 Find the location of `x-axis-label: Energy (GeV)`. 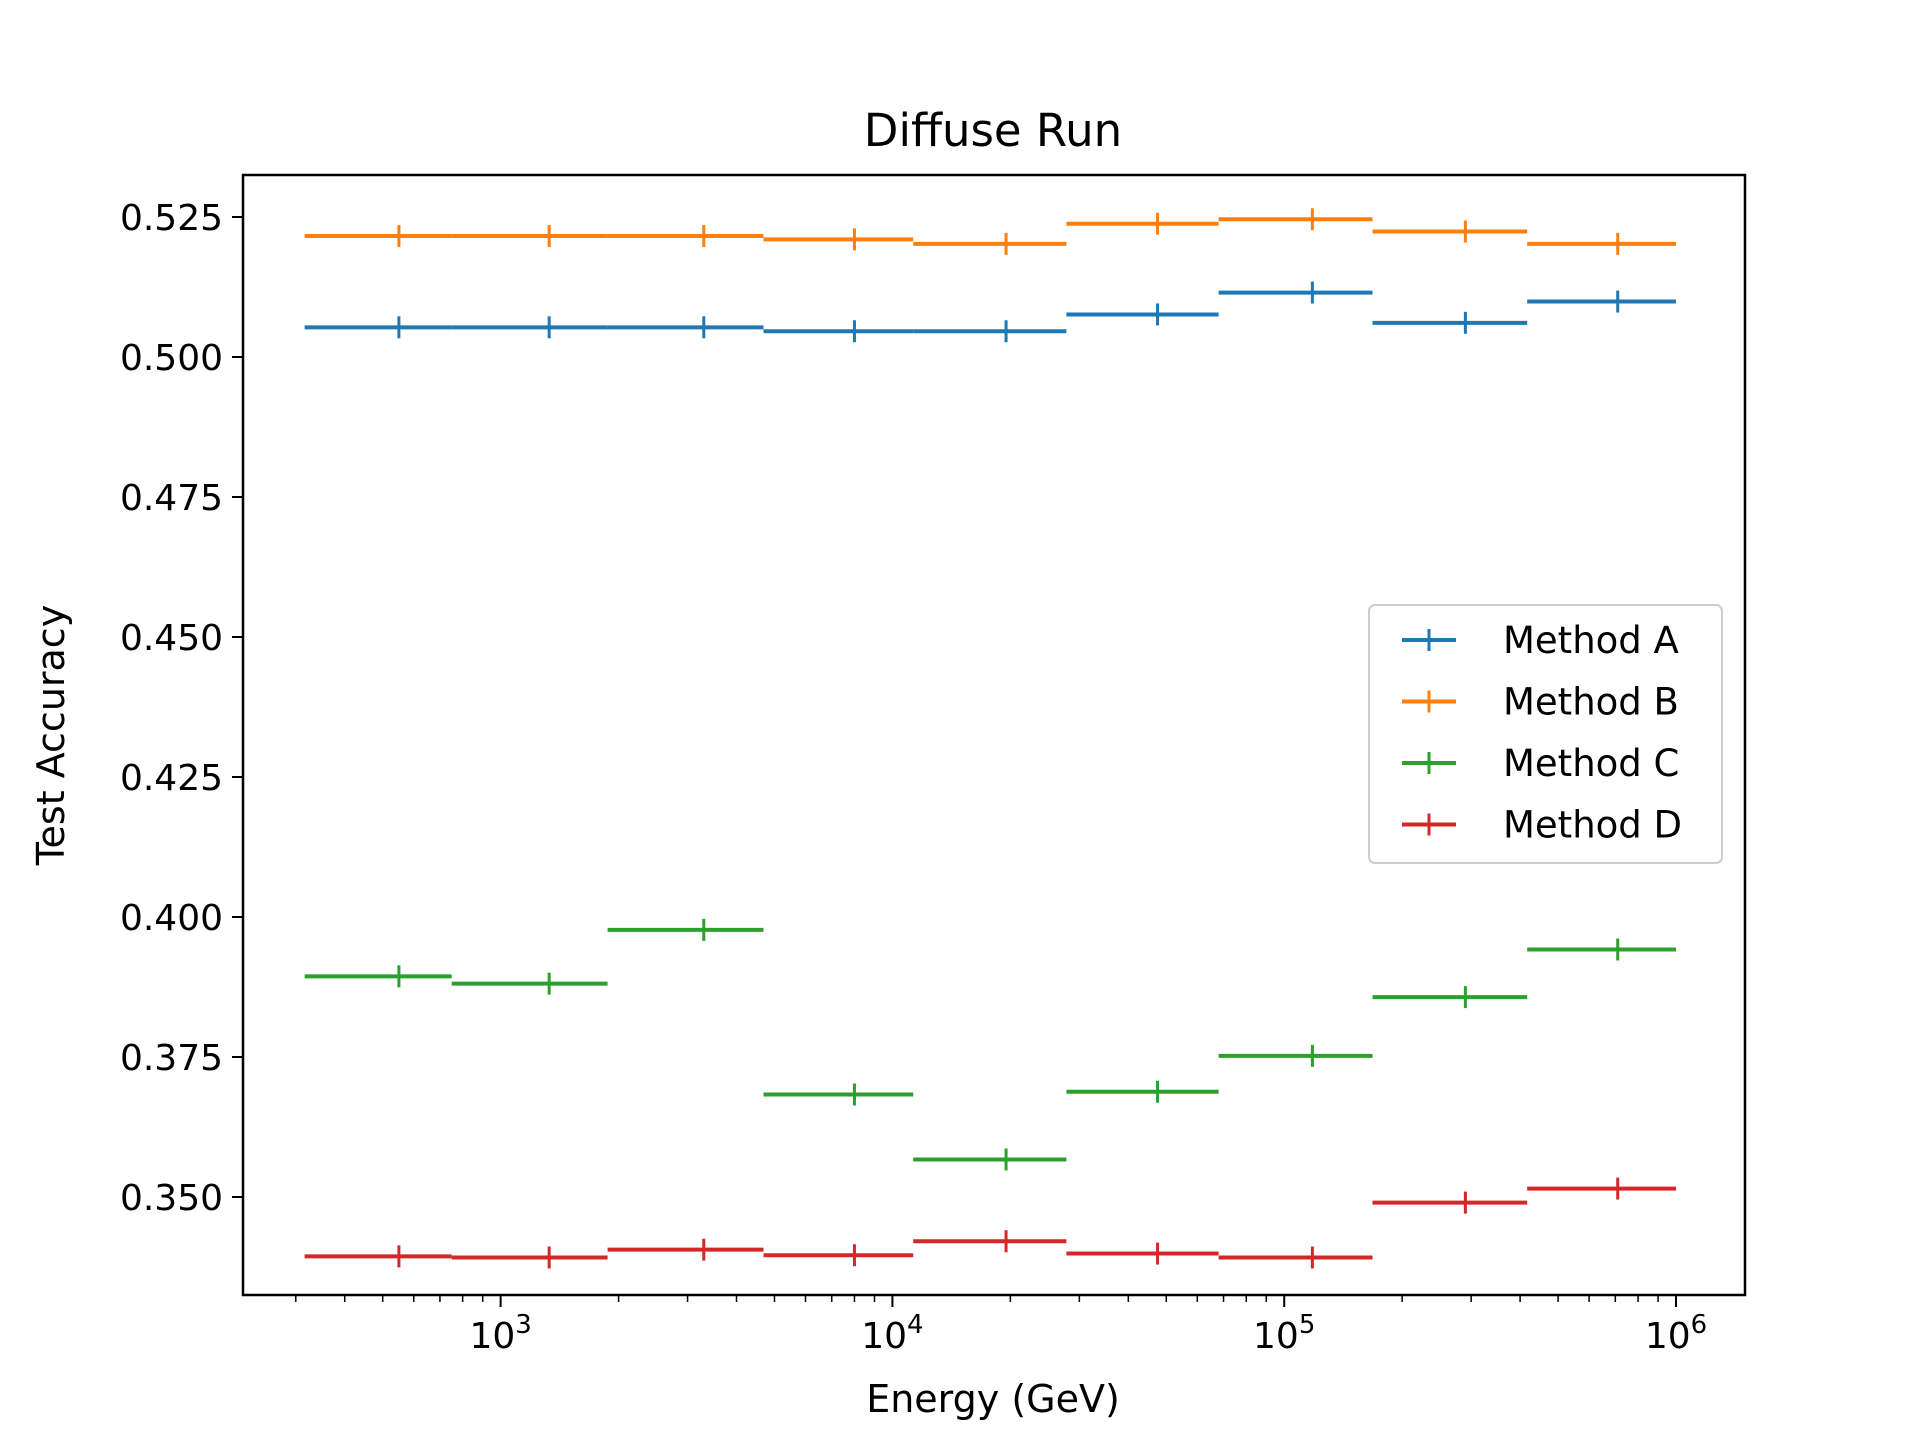

x-axis-label: Energy (GeV) is located at coordinates (993, 1399).